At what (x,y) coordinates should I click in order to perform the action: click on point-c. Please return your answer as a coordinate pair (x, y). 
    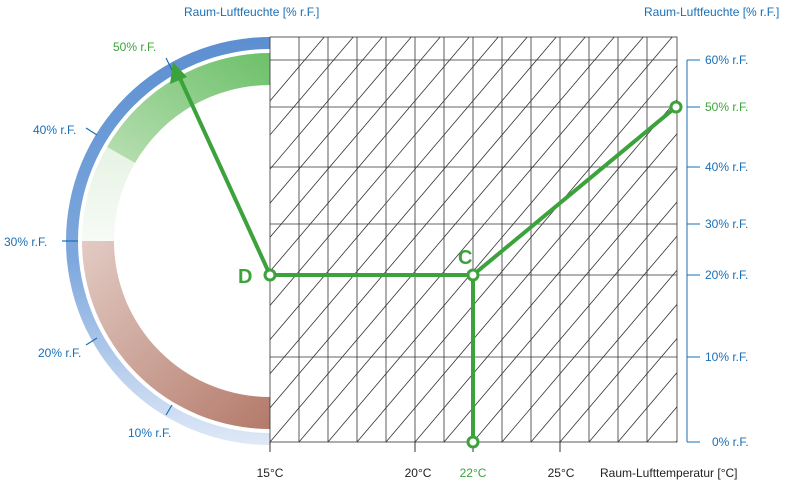
    Looking at the image, I should click on (473, 275).